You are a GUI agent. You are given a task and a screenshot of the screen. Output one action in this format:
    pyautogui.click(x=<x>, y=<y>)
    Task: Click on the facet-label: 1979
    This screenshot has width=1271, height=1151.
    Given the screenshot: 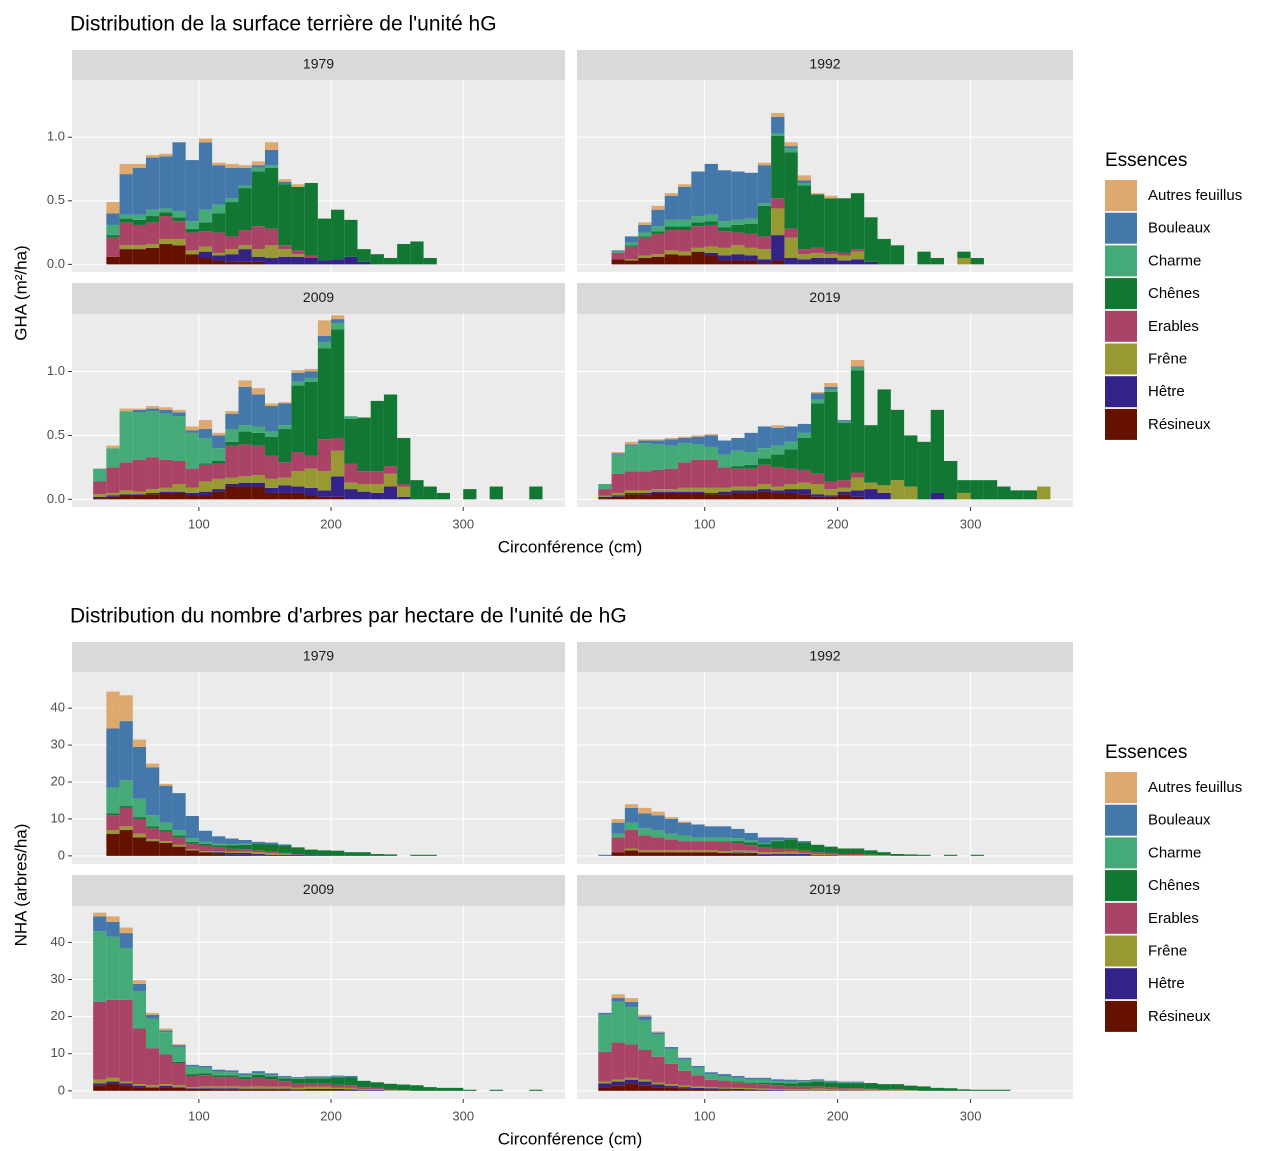 What is the action you would take?
    pyautogui.click(x=318, y=64)
    